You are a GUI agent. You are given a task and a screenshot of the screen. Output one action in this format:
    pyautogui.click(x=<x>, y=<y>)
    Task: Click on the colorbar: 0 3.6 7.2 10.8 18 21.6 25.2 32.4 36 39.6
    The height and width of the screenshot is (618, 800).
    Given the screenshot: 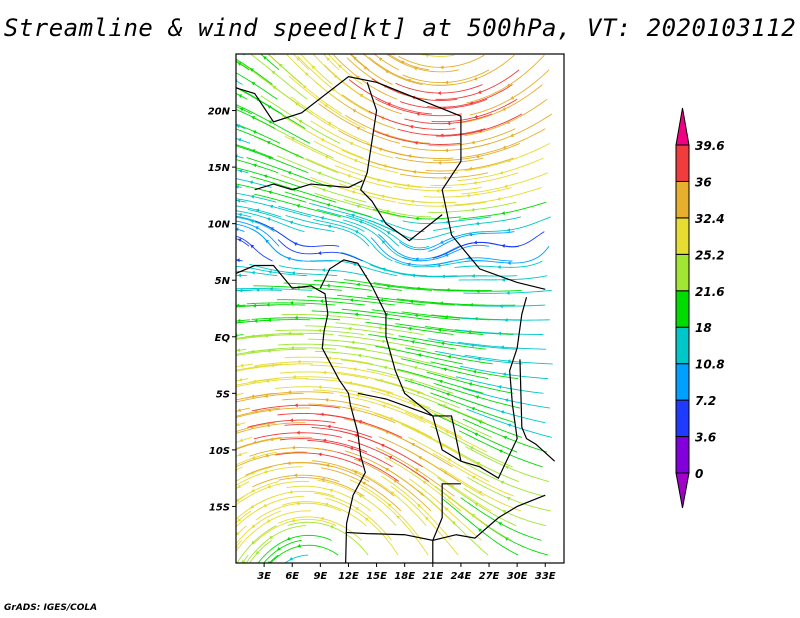 What is the action you would take?
    pyautogui.click(x=700, y=308)
    